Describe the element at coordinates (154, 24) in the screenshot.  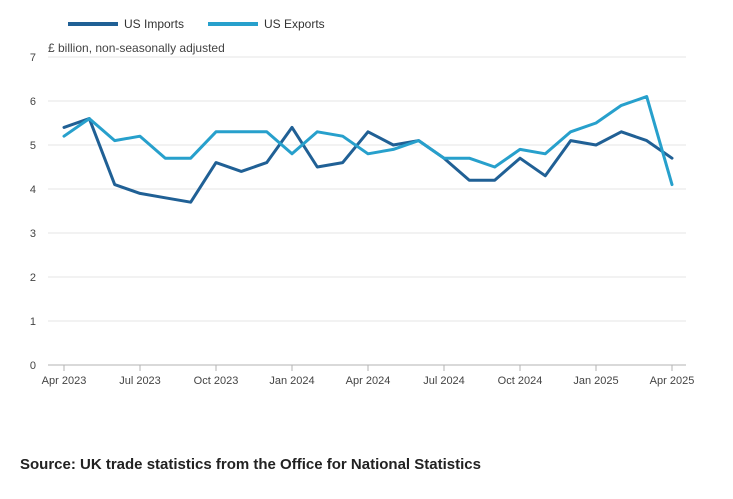
I see `legend-label-us-imports: US Imports` at that location.